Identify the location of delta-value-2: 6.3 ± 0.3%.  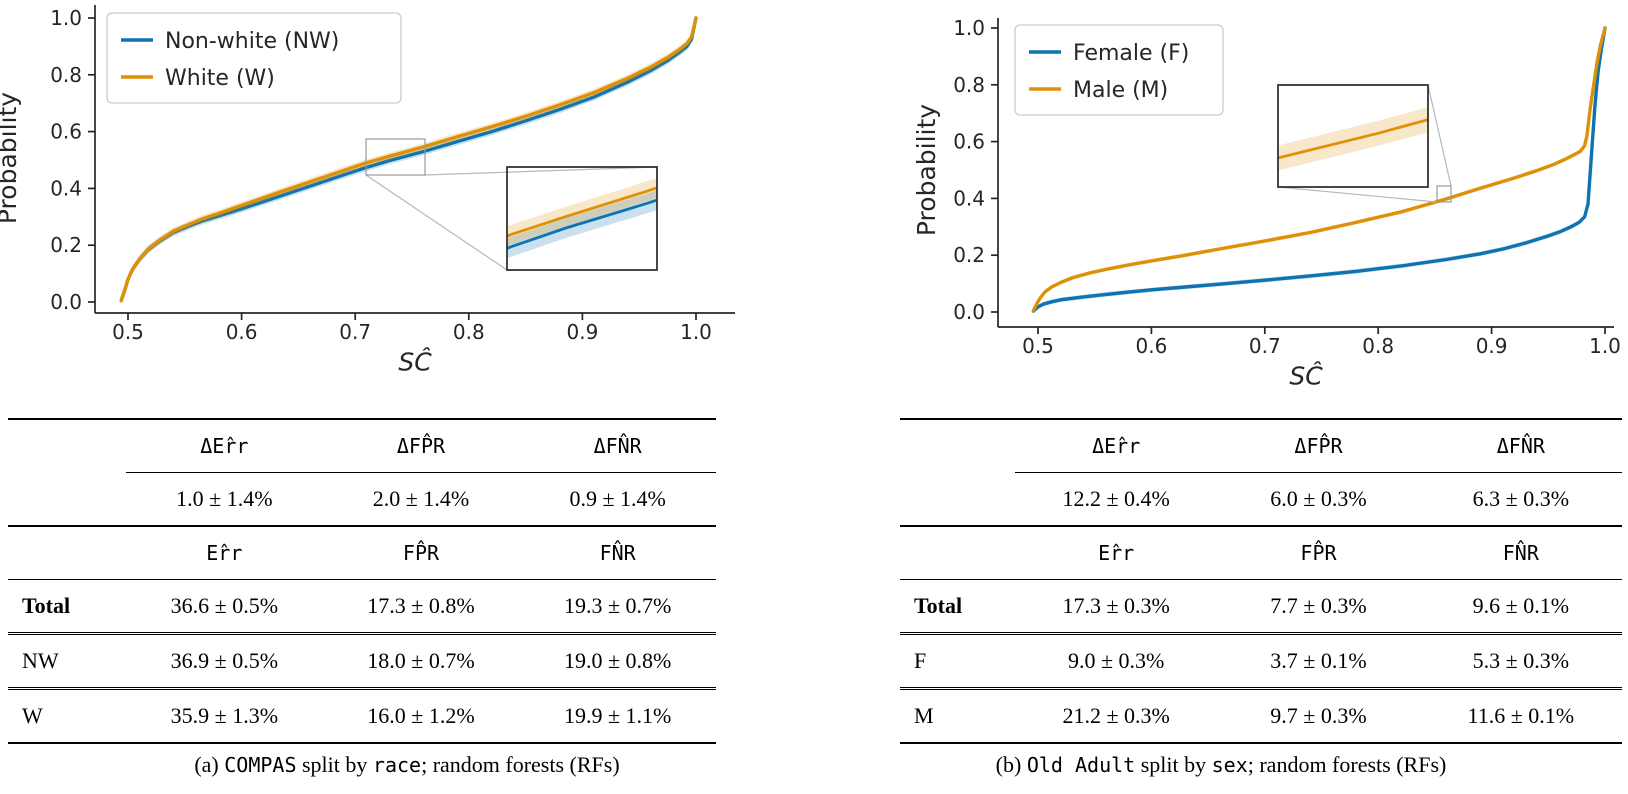
(1520, 499).